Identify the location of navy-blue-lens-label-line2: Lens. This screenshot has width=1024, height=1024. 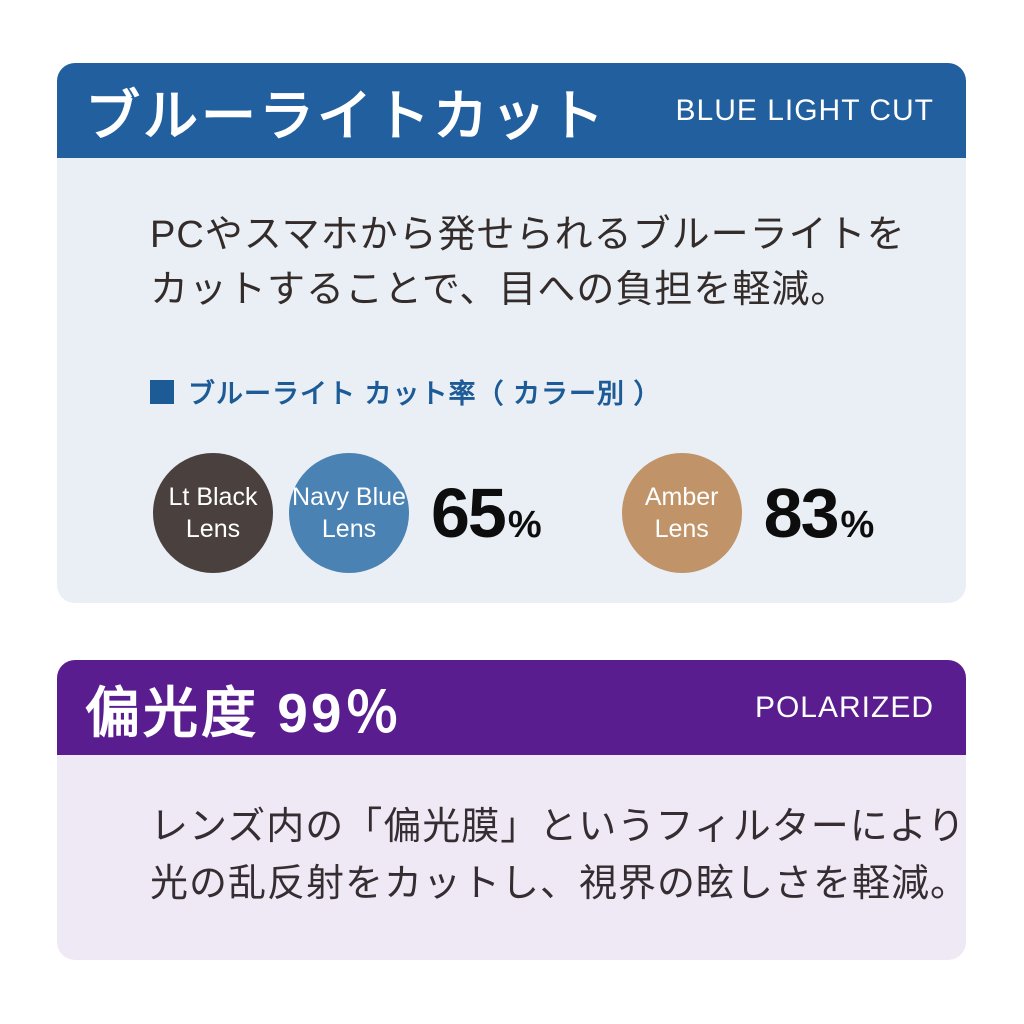
(349, 529).